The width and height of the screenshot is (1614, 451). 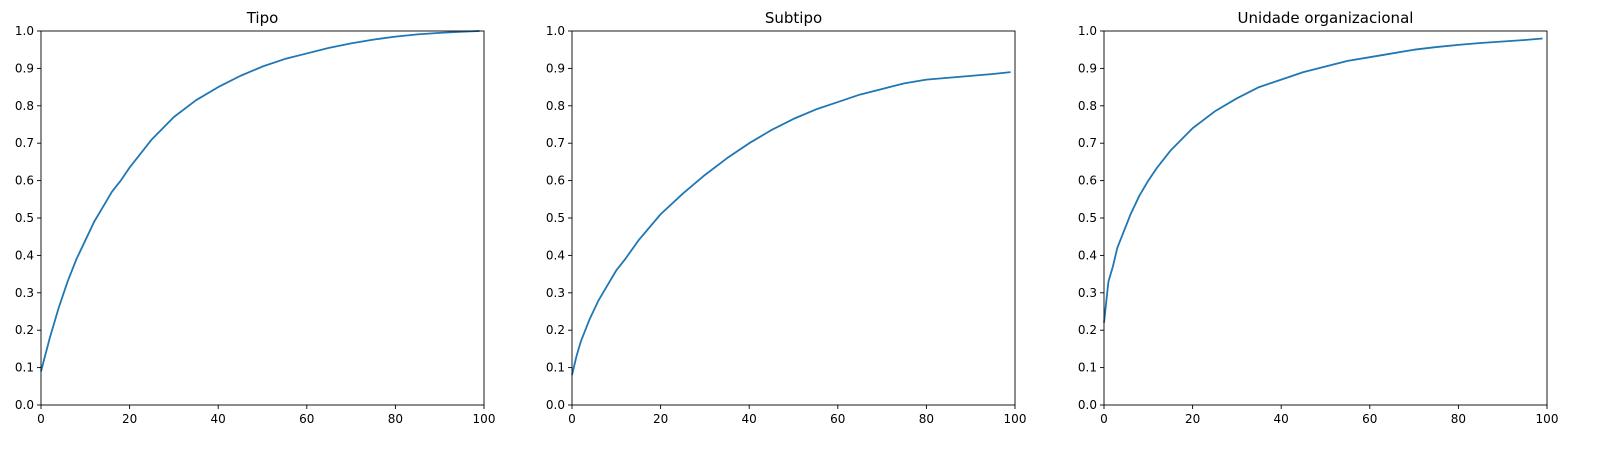 I want to click on chart-title: Subtipo, so click(x=793, y=18).